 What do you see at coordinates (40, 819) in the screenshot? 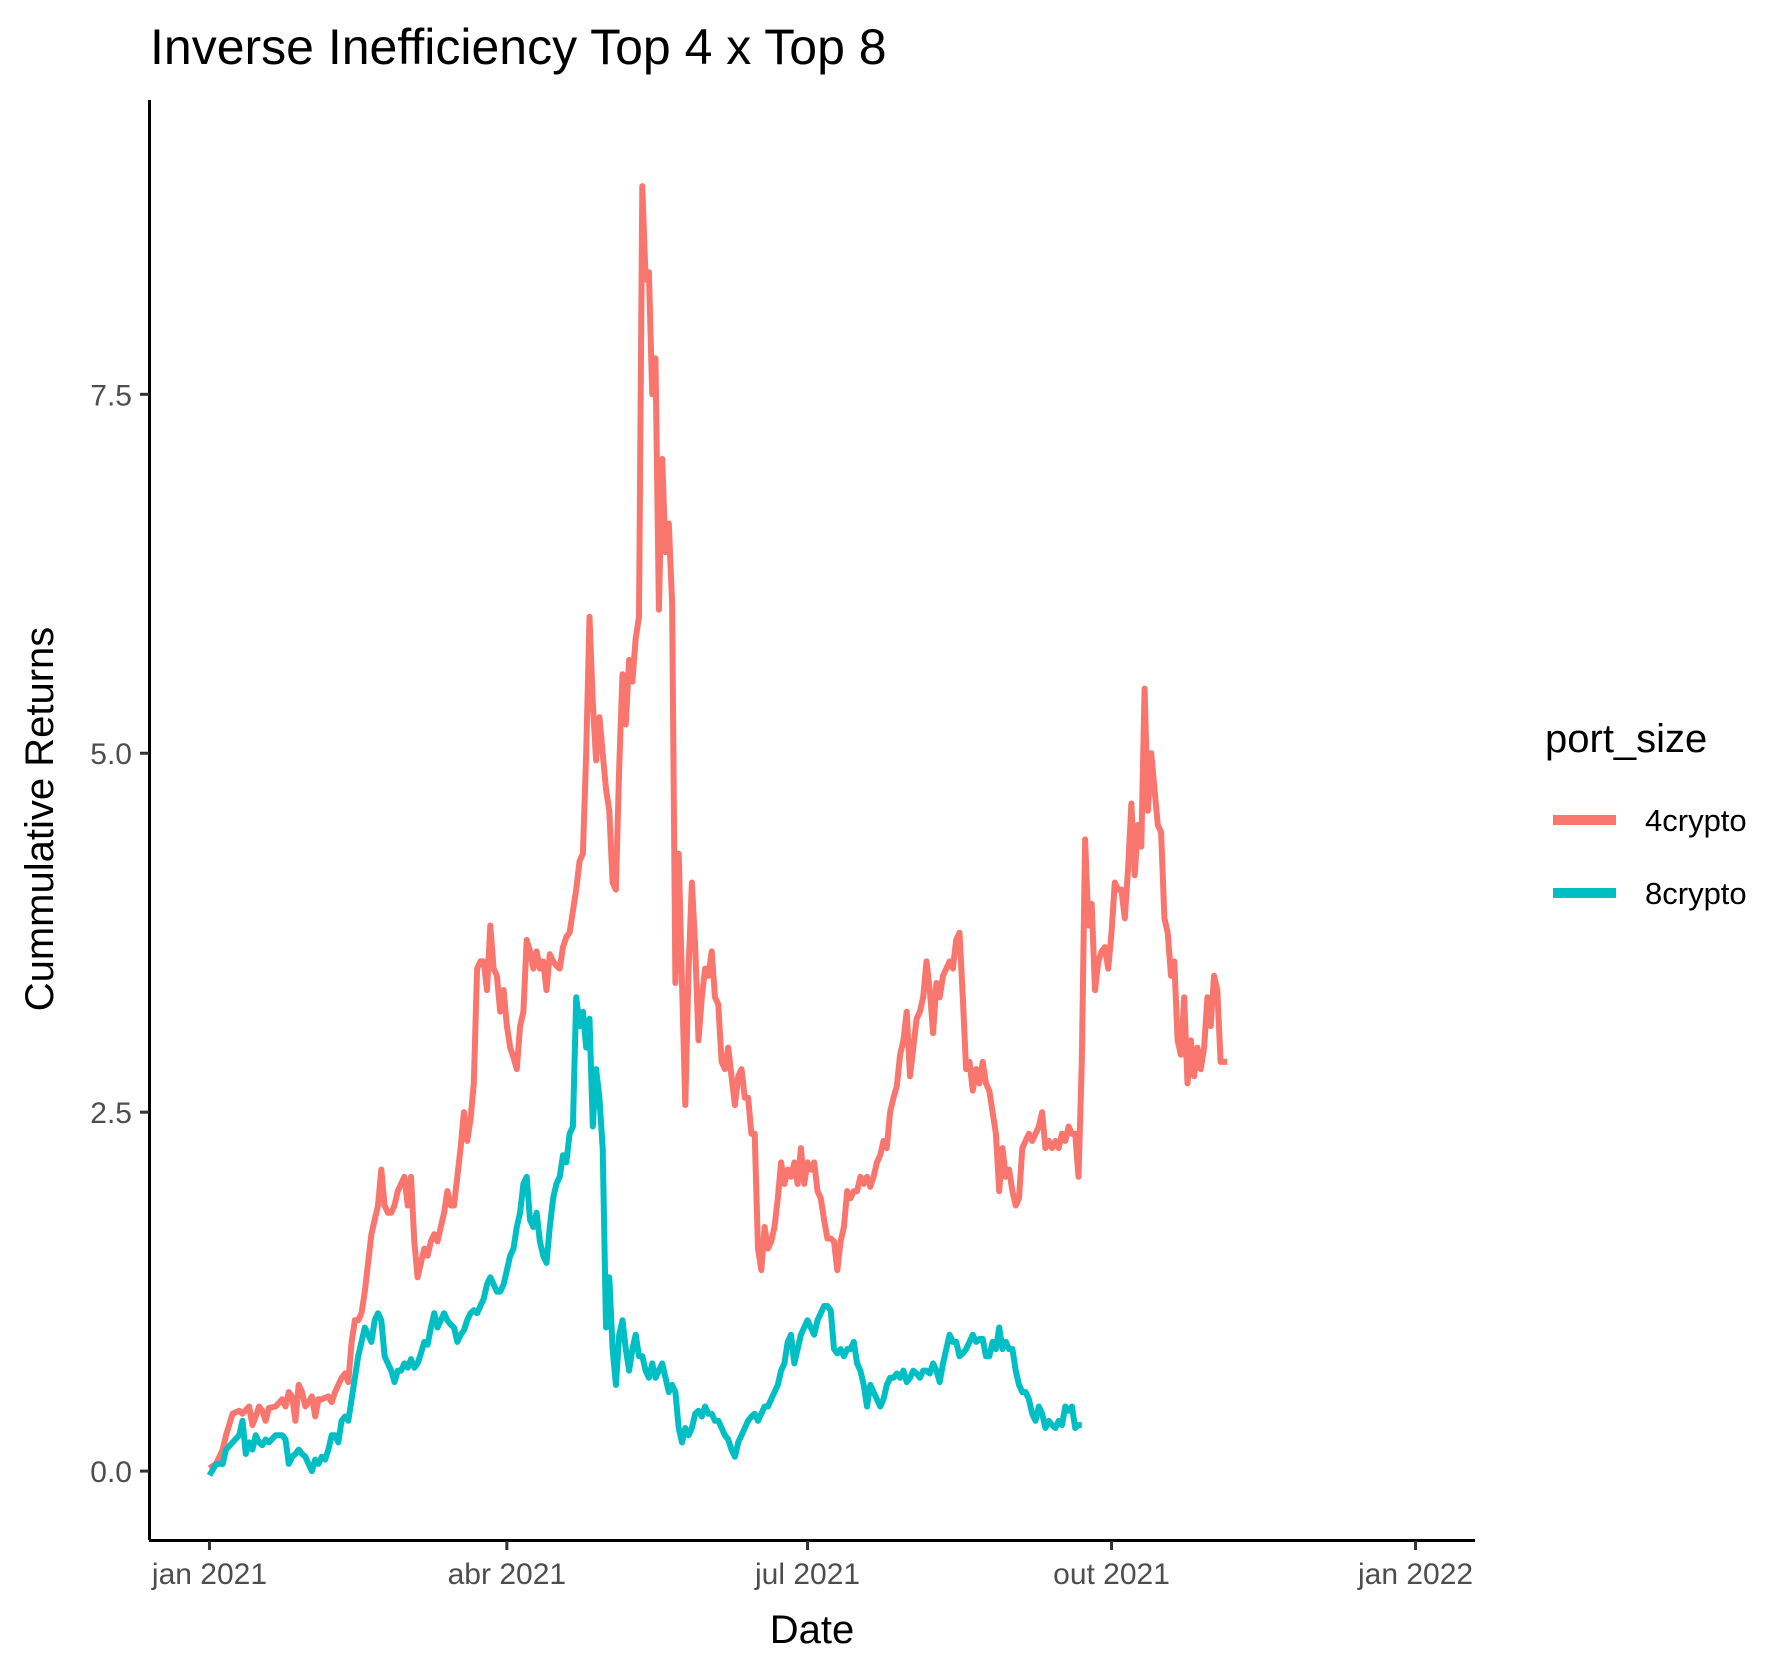
I see `y-axis-title: Cummulative Returns` at bounding box center [40, 819].